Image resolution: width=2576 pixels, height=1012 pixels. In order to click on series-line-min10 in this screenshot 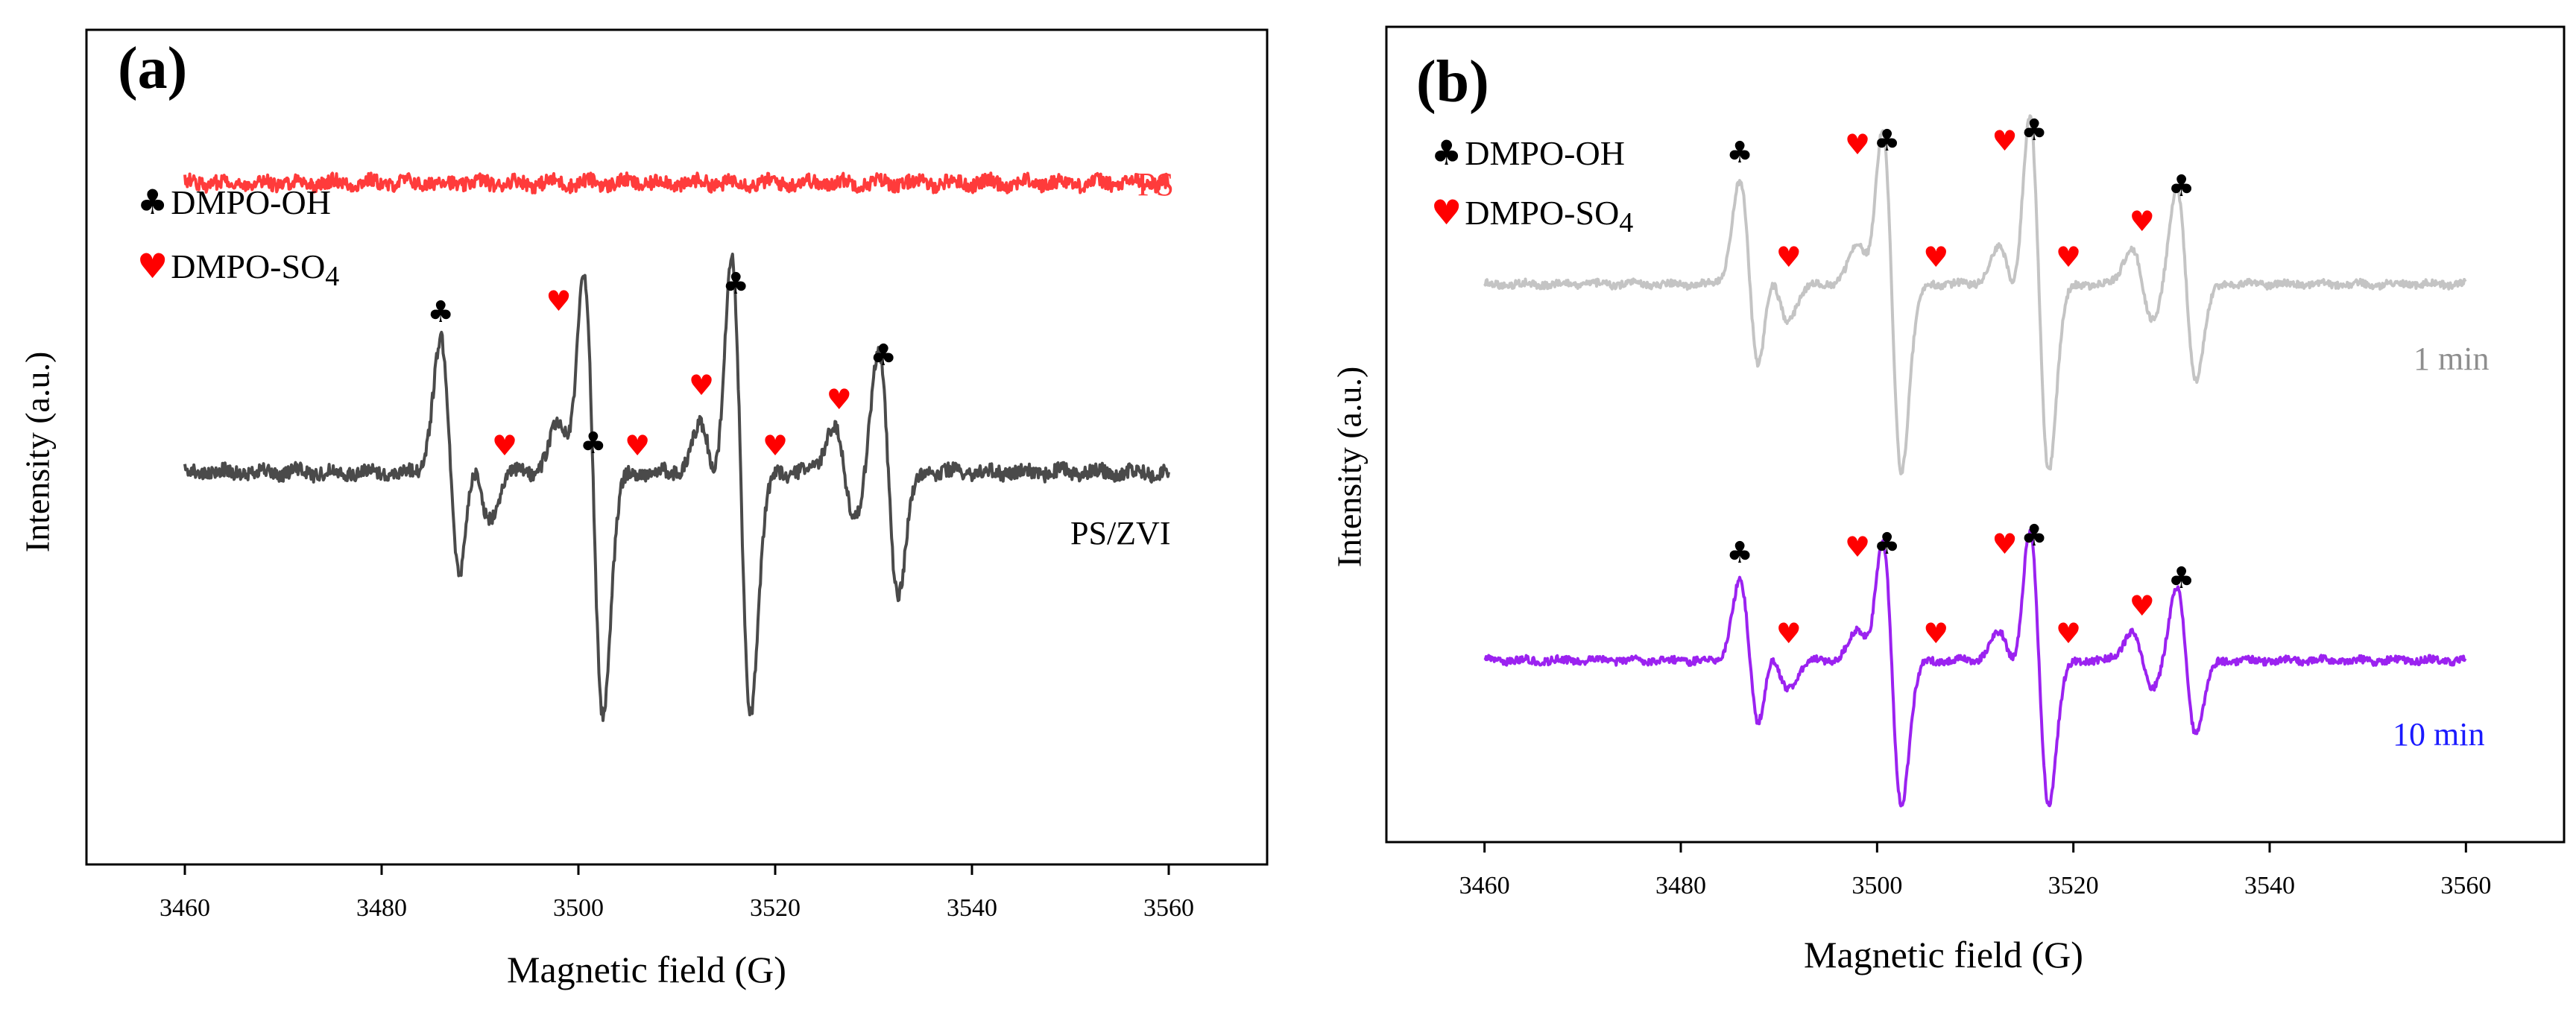, I will do `click(1975, 668)`.